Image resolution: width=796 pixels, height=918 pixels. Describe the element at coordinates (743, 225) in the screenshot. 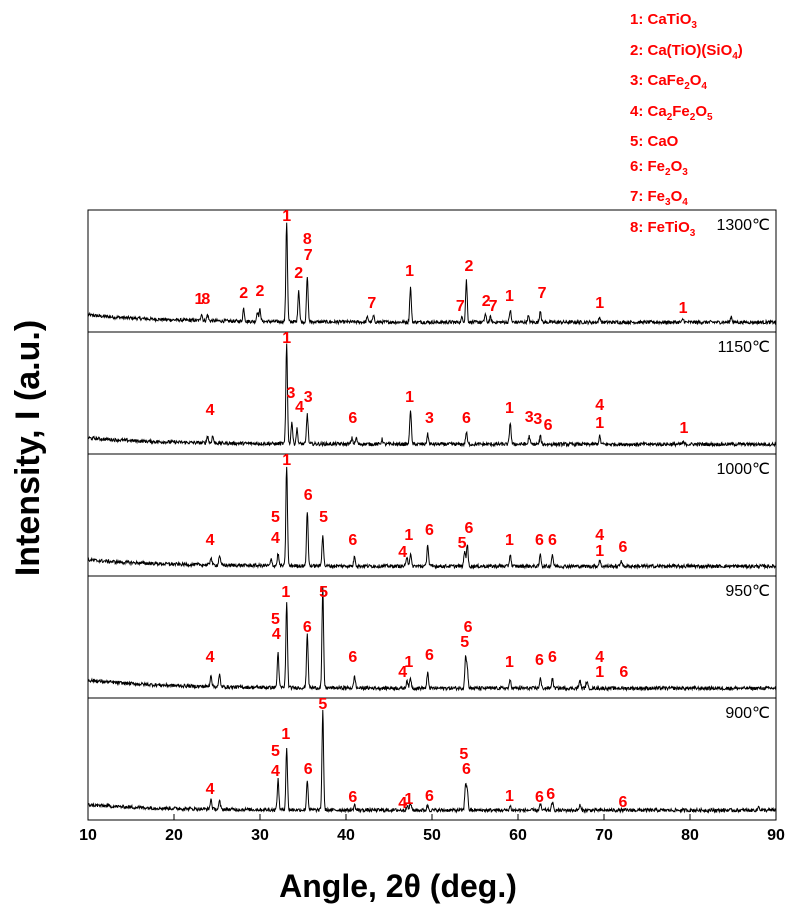

I see `panel-temp-label-0: 1300℃` at that location.